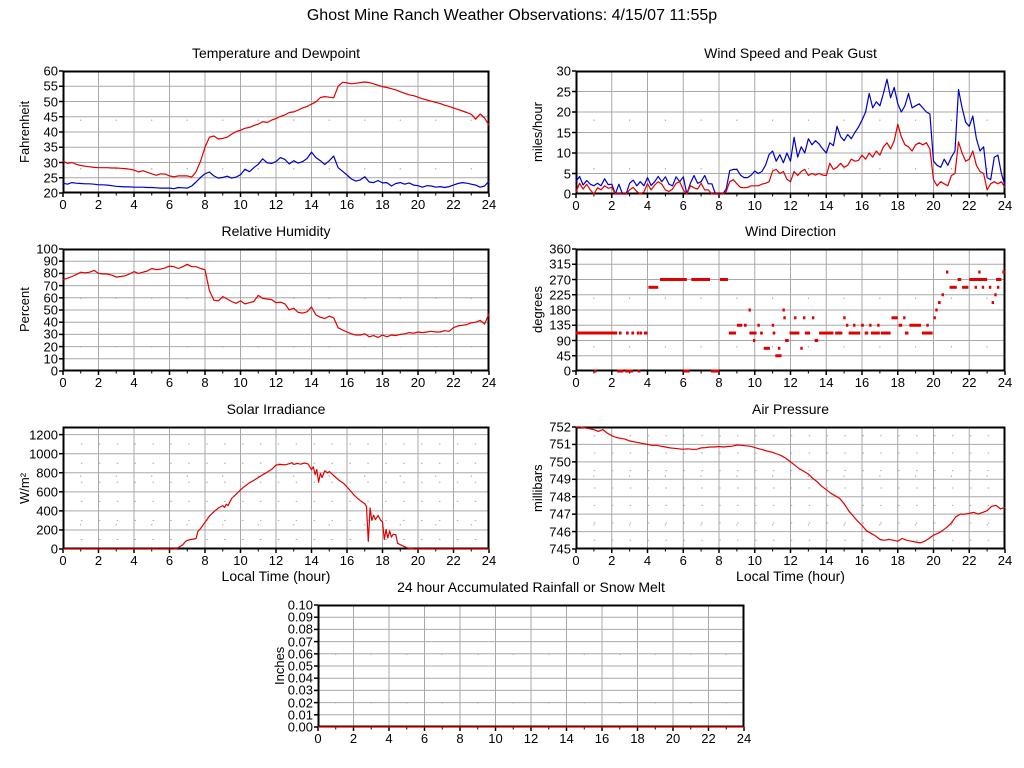  I want to click on y-tick-label: 5, so click(567, 173).